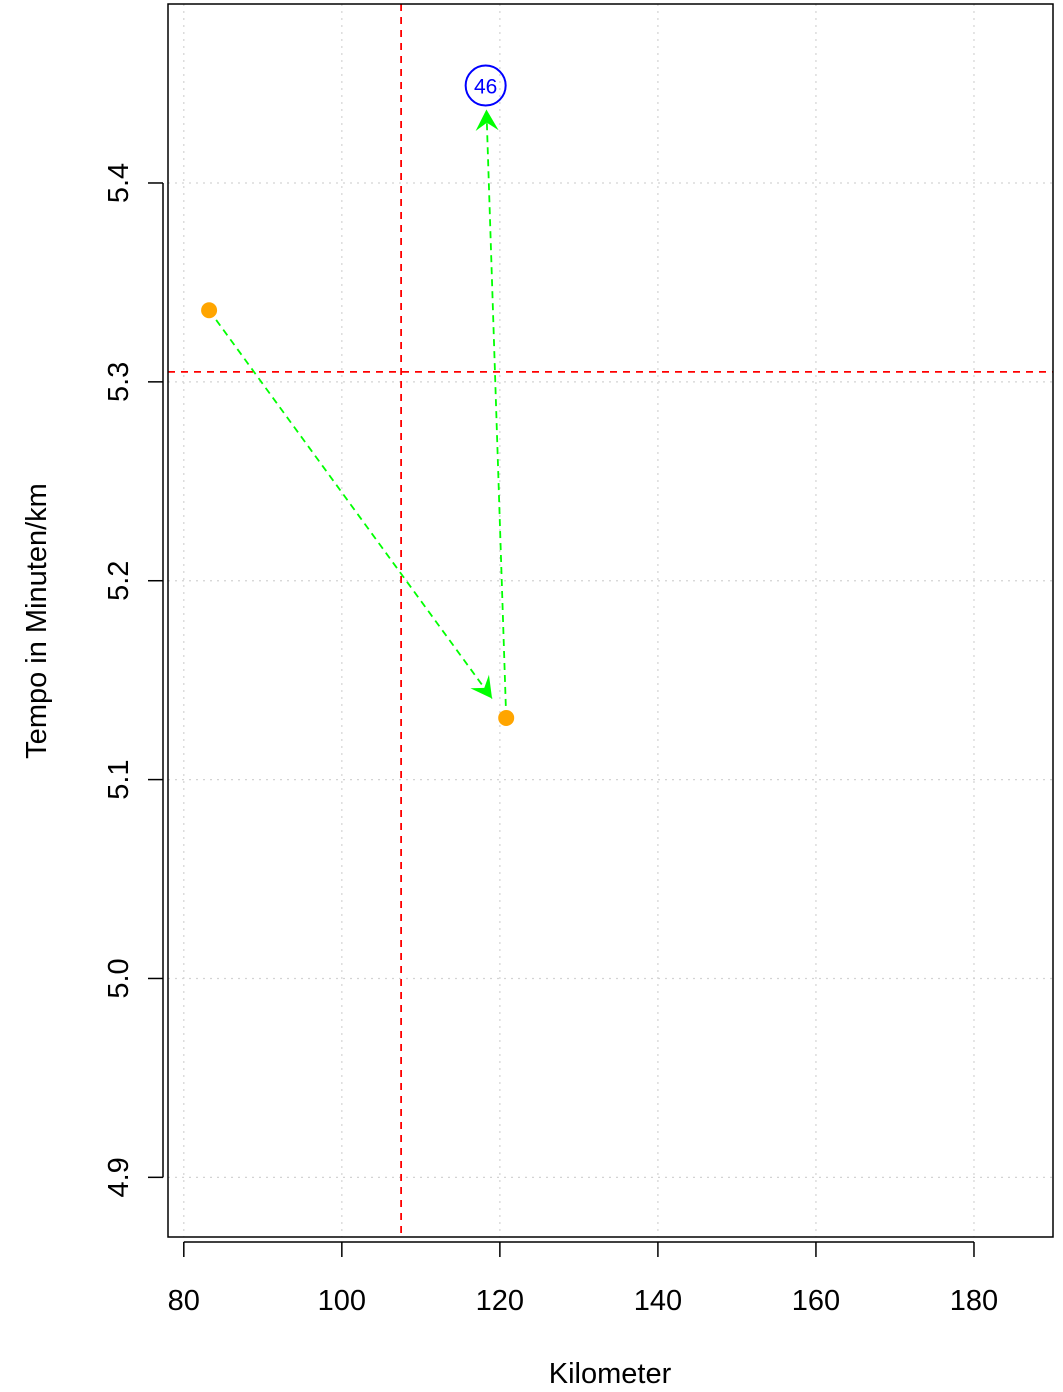 The height and width of the screenshot is (1392, 1063). I want to click on y-tick-label: 5.0, so click(119, 978).